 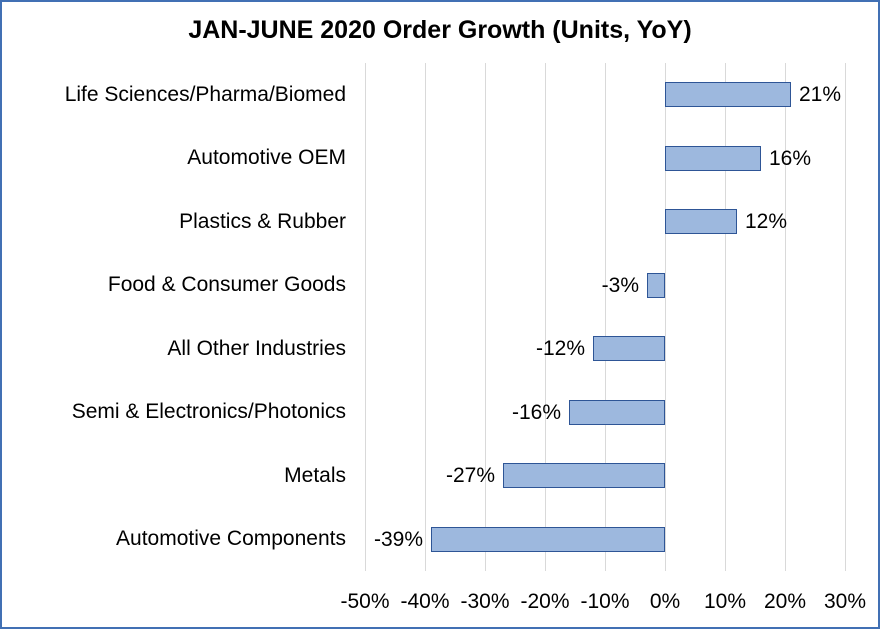 What do you see at coordinates (231, 539) in the screenshot?
I see `category-label: Automotive Components` at bounding box center [231, 539].